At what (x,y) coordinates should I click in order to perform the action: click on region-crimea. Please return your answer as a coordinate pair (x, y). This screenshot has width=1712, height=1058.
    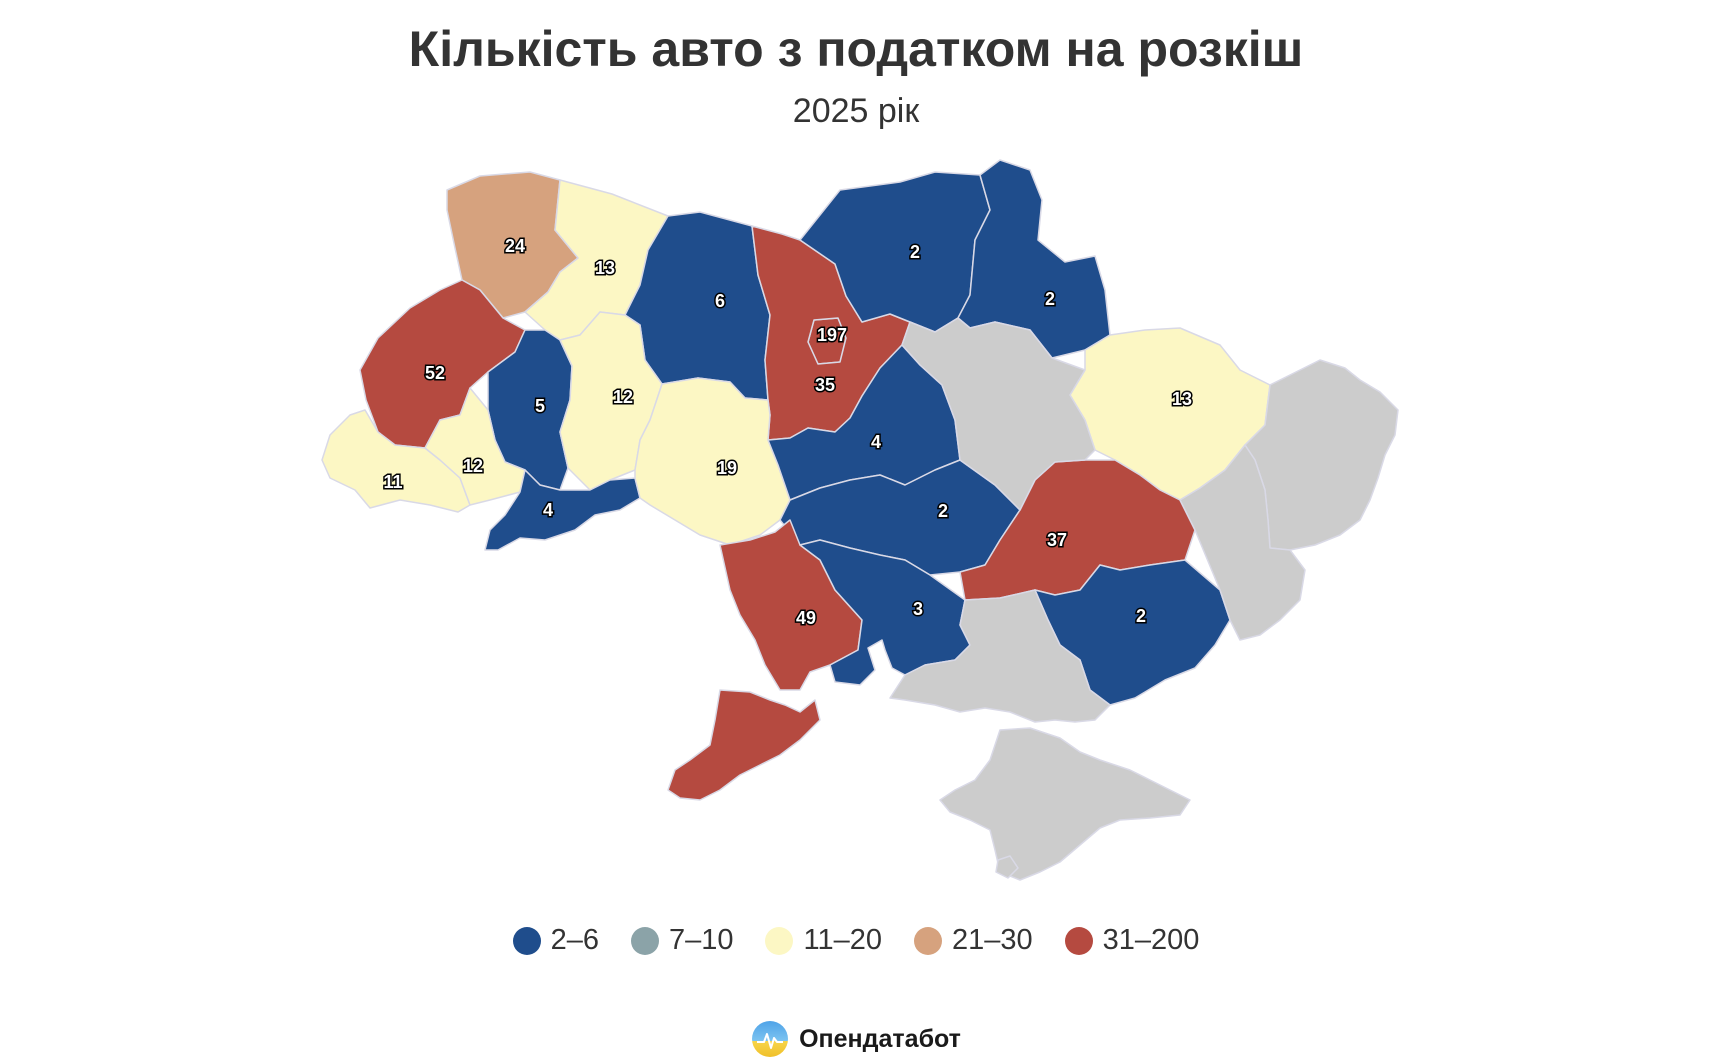
    Looking at the image, I should click on (1065, 804).